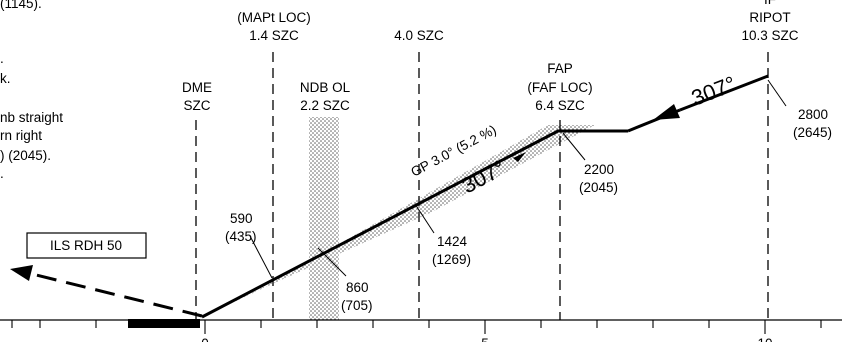 The image size is (842, 342). What do you see at coordinates (769, 35) in the screenshot?
I see `ip-label-line3: 10.3 SZC` at bounding box center [769, 35].